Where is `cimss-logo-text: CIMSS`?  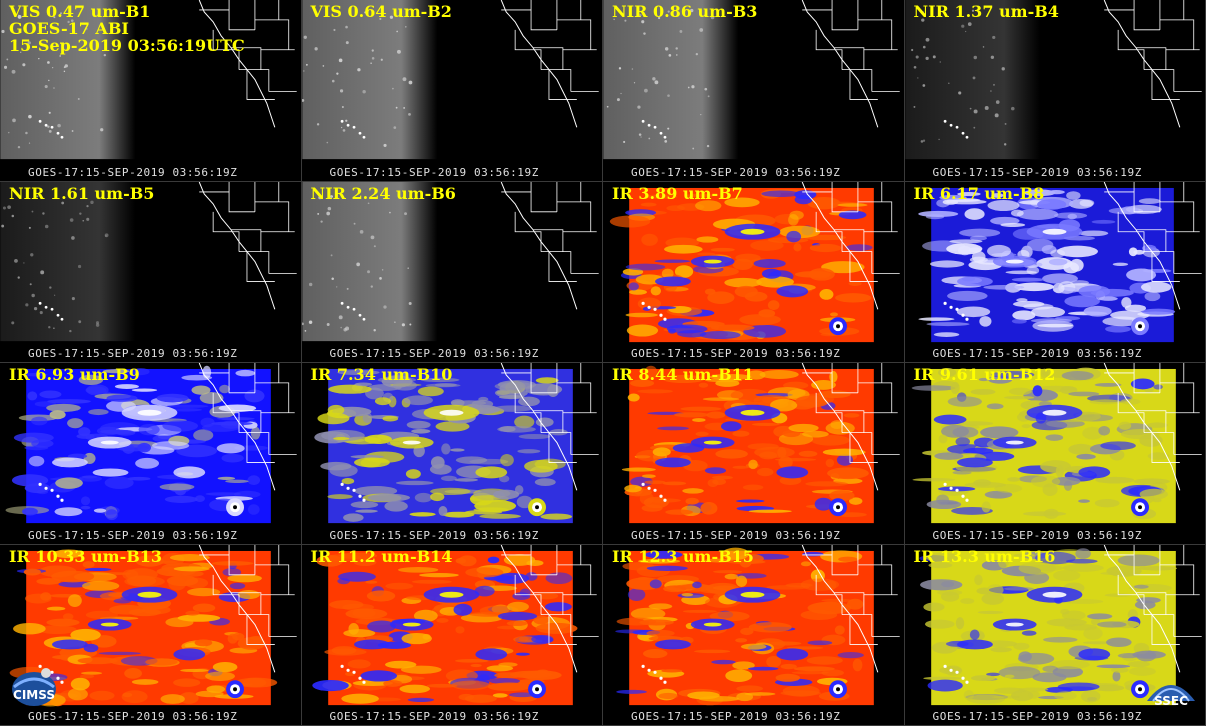 cimss-logo-text: CIMSS is located at coordinates (34, 695).